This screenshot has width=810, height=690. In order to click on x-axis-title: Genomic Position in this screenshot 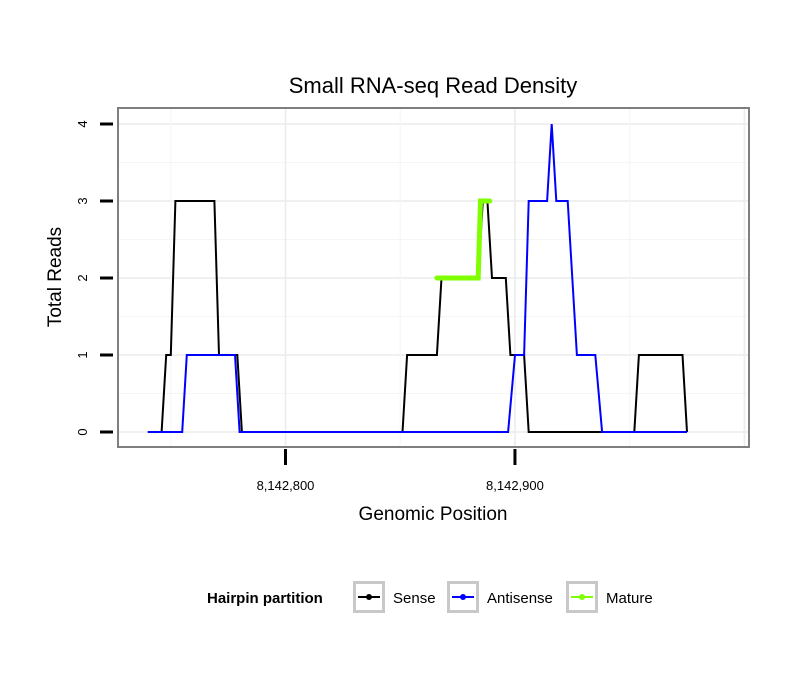, I will do `click(433, 514)`.